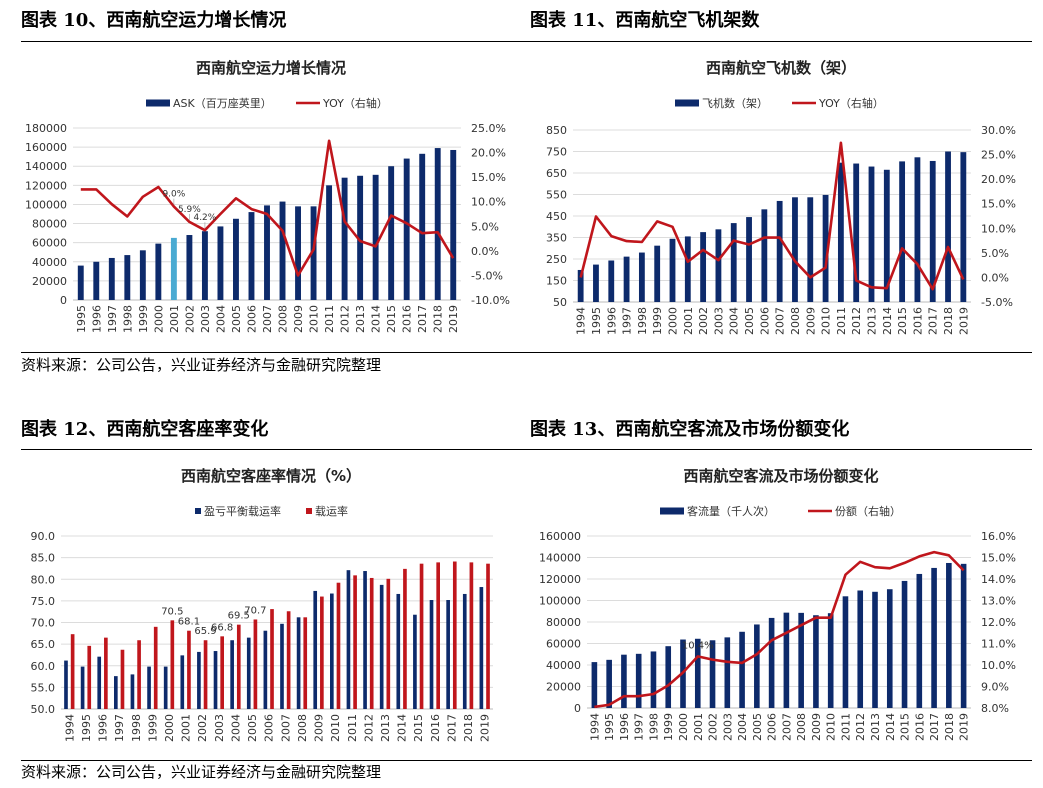 The image size is (1043, 788). I want to click on x-tick-label: 1997, so click(627, 321).